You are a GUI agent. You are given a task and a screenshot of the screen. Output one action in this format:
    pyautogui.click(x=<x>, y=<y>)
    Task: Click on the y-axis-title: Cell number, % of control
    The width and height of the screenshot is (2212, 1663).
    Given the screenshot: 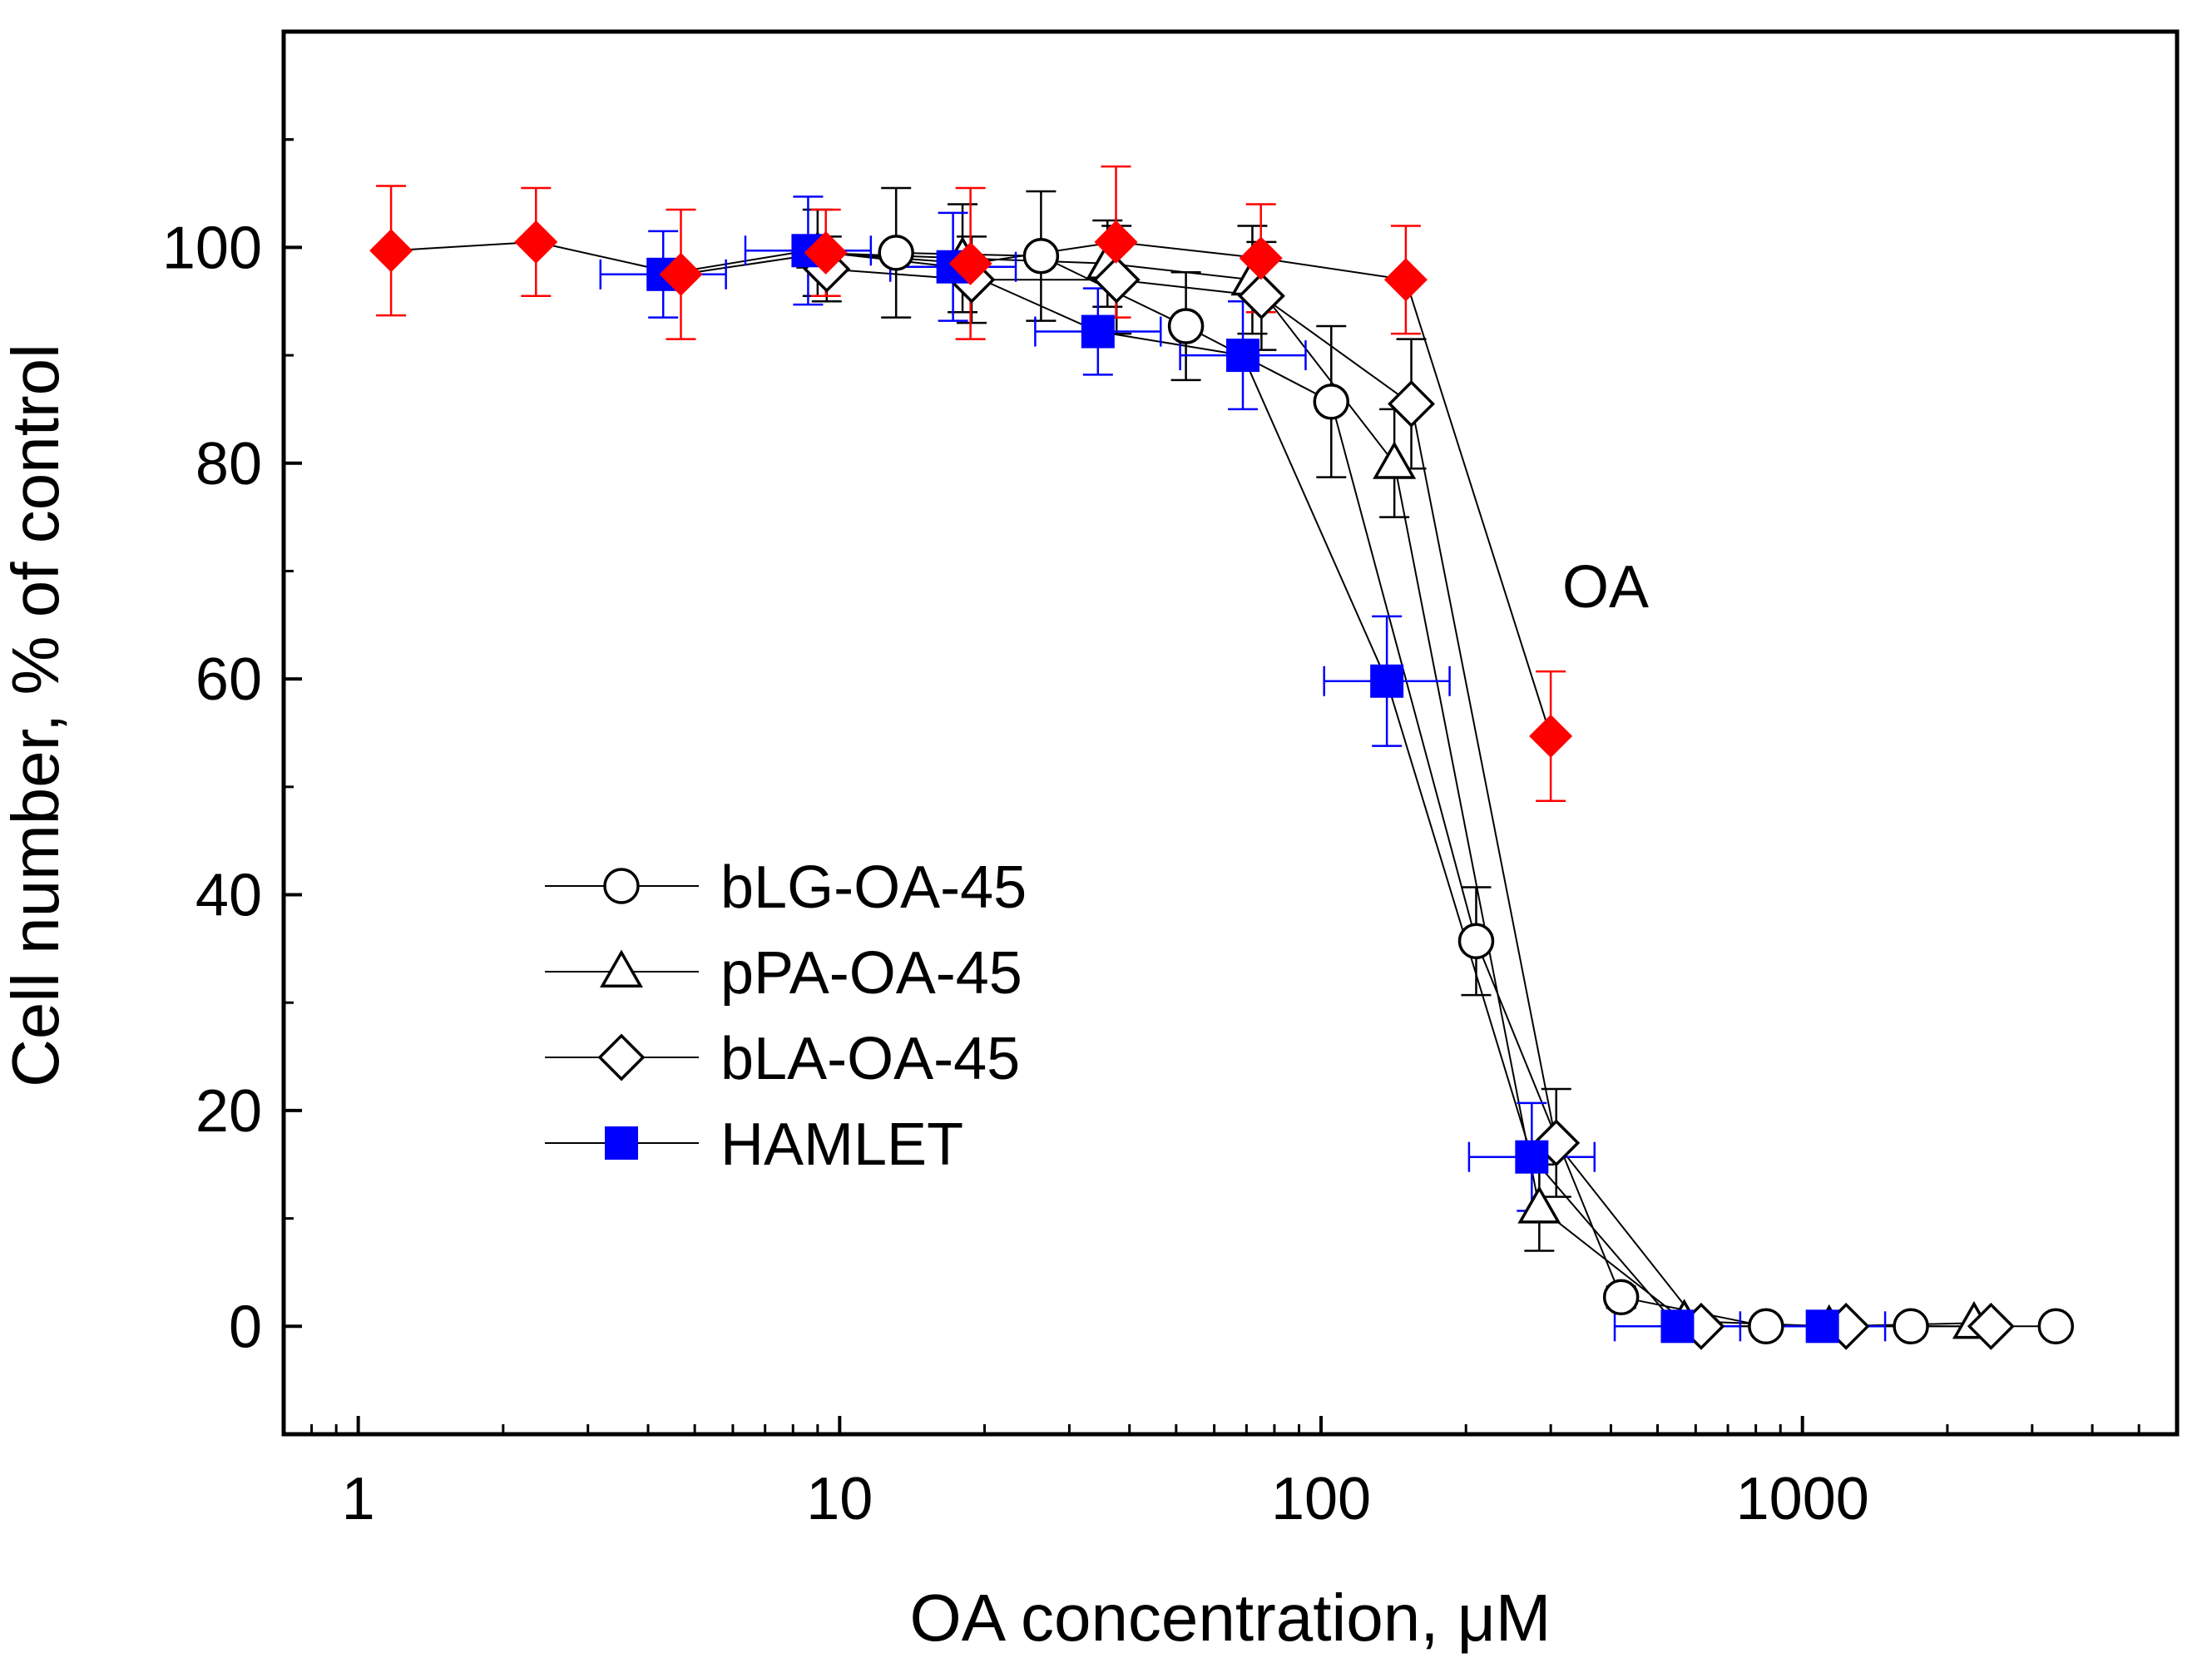 What is the action you would take?
    pyautogui.click(x=36, y=715)
    